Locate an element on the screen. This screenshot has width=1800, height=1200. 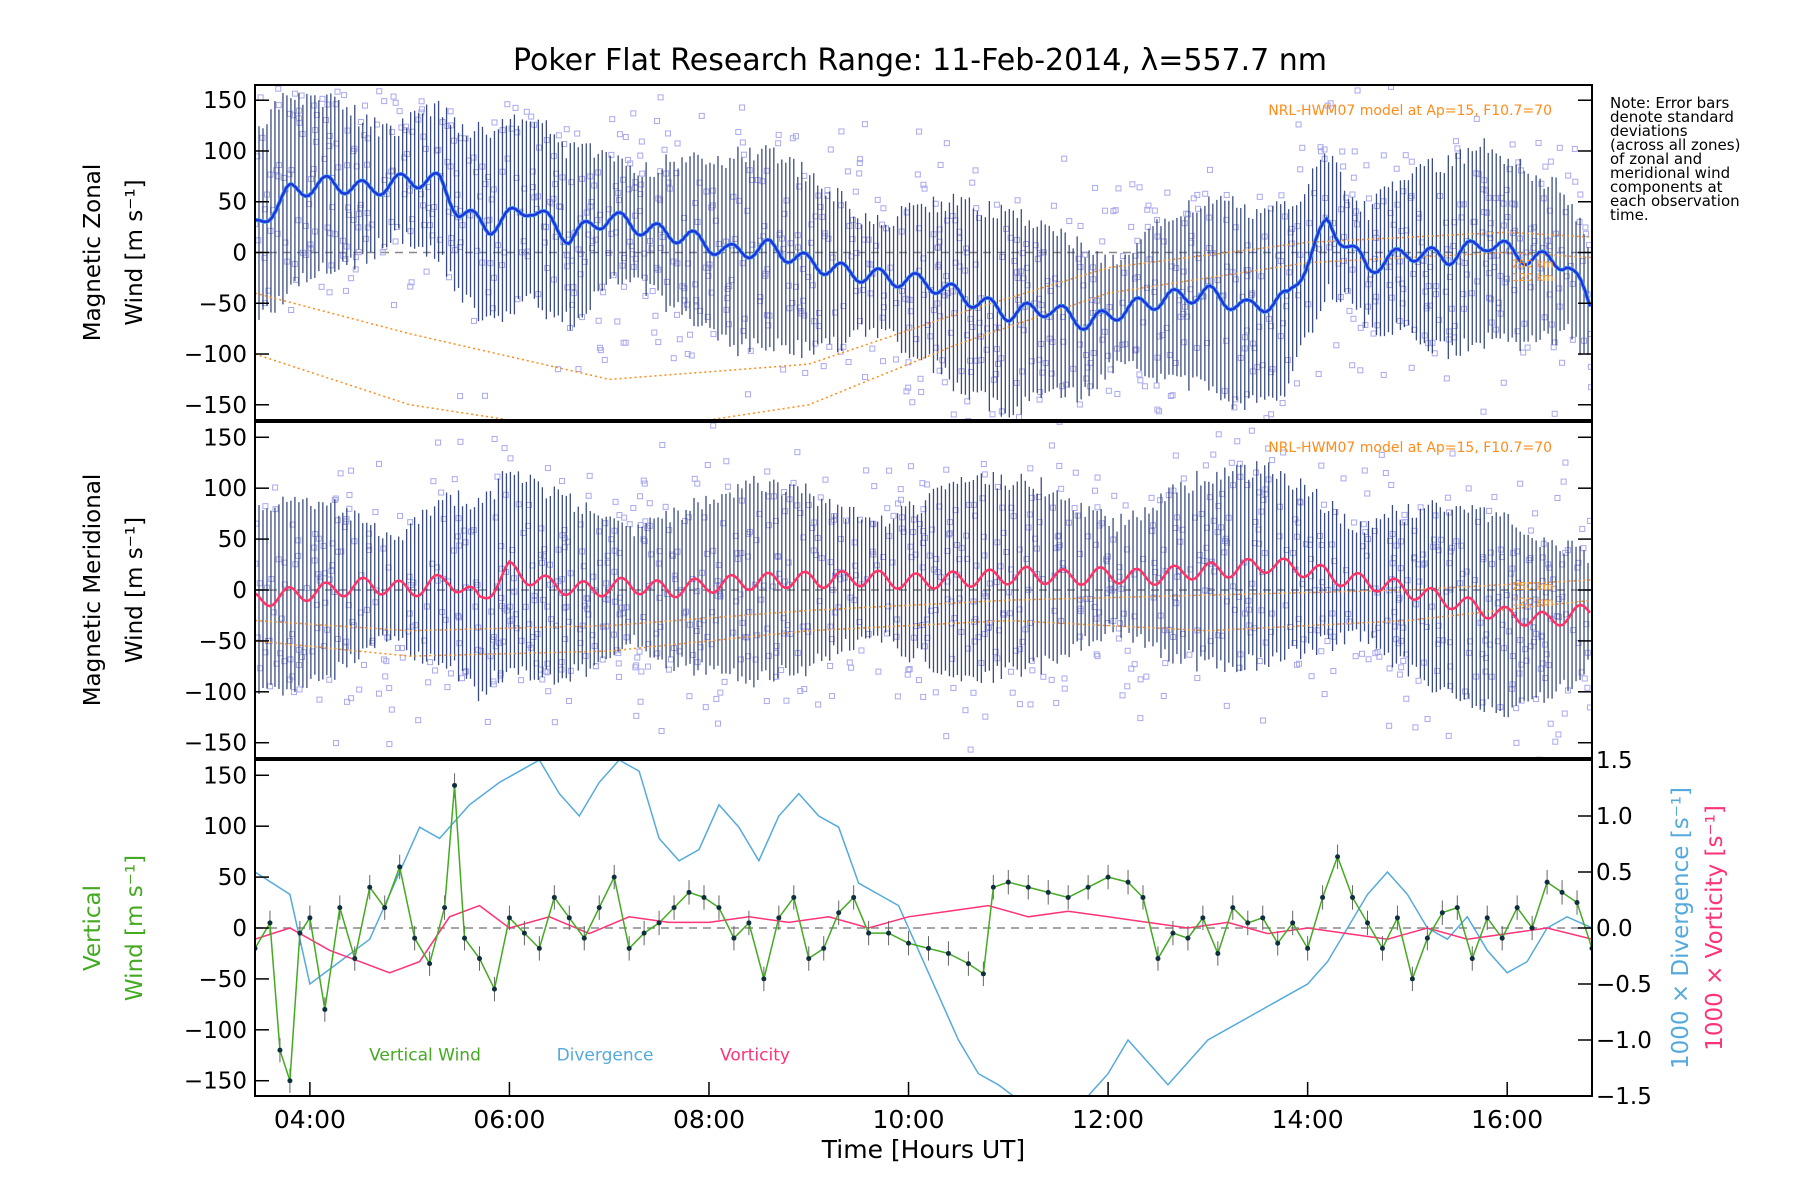
y-axis-title-line2: Wind [m s⁻¹] is located at coordinates (135, 928).